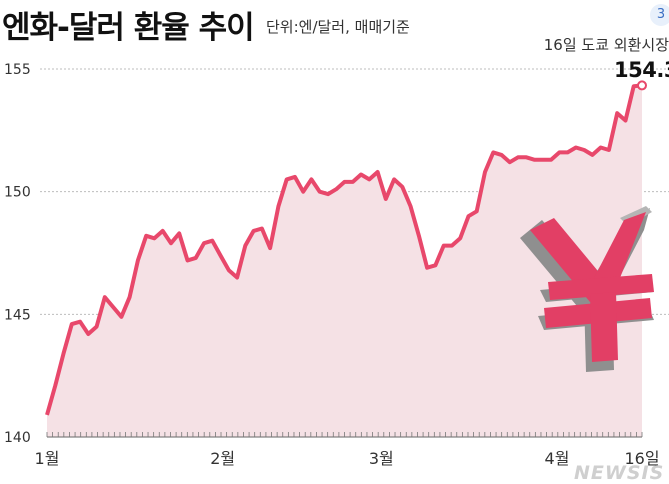 The image size is (669, 484). What do you see at coordinates (604, 327) in the screenshot?
I see `yen-stem` at bounding box center [604, 327].